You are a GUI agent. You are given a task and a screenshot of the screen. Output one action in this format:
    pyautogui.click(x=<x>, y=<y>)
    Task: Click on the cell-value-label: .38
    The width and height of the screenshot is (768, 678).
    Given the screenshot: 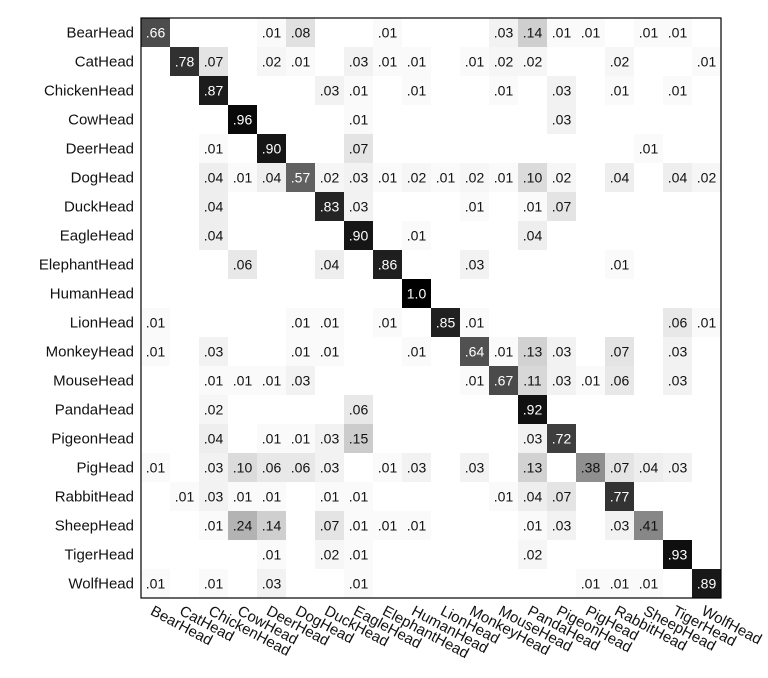 What is the action you would take?
    pyautogui.click(x=591, y=468)
    